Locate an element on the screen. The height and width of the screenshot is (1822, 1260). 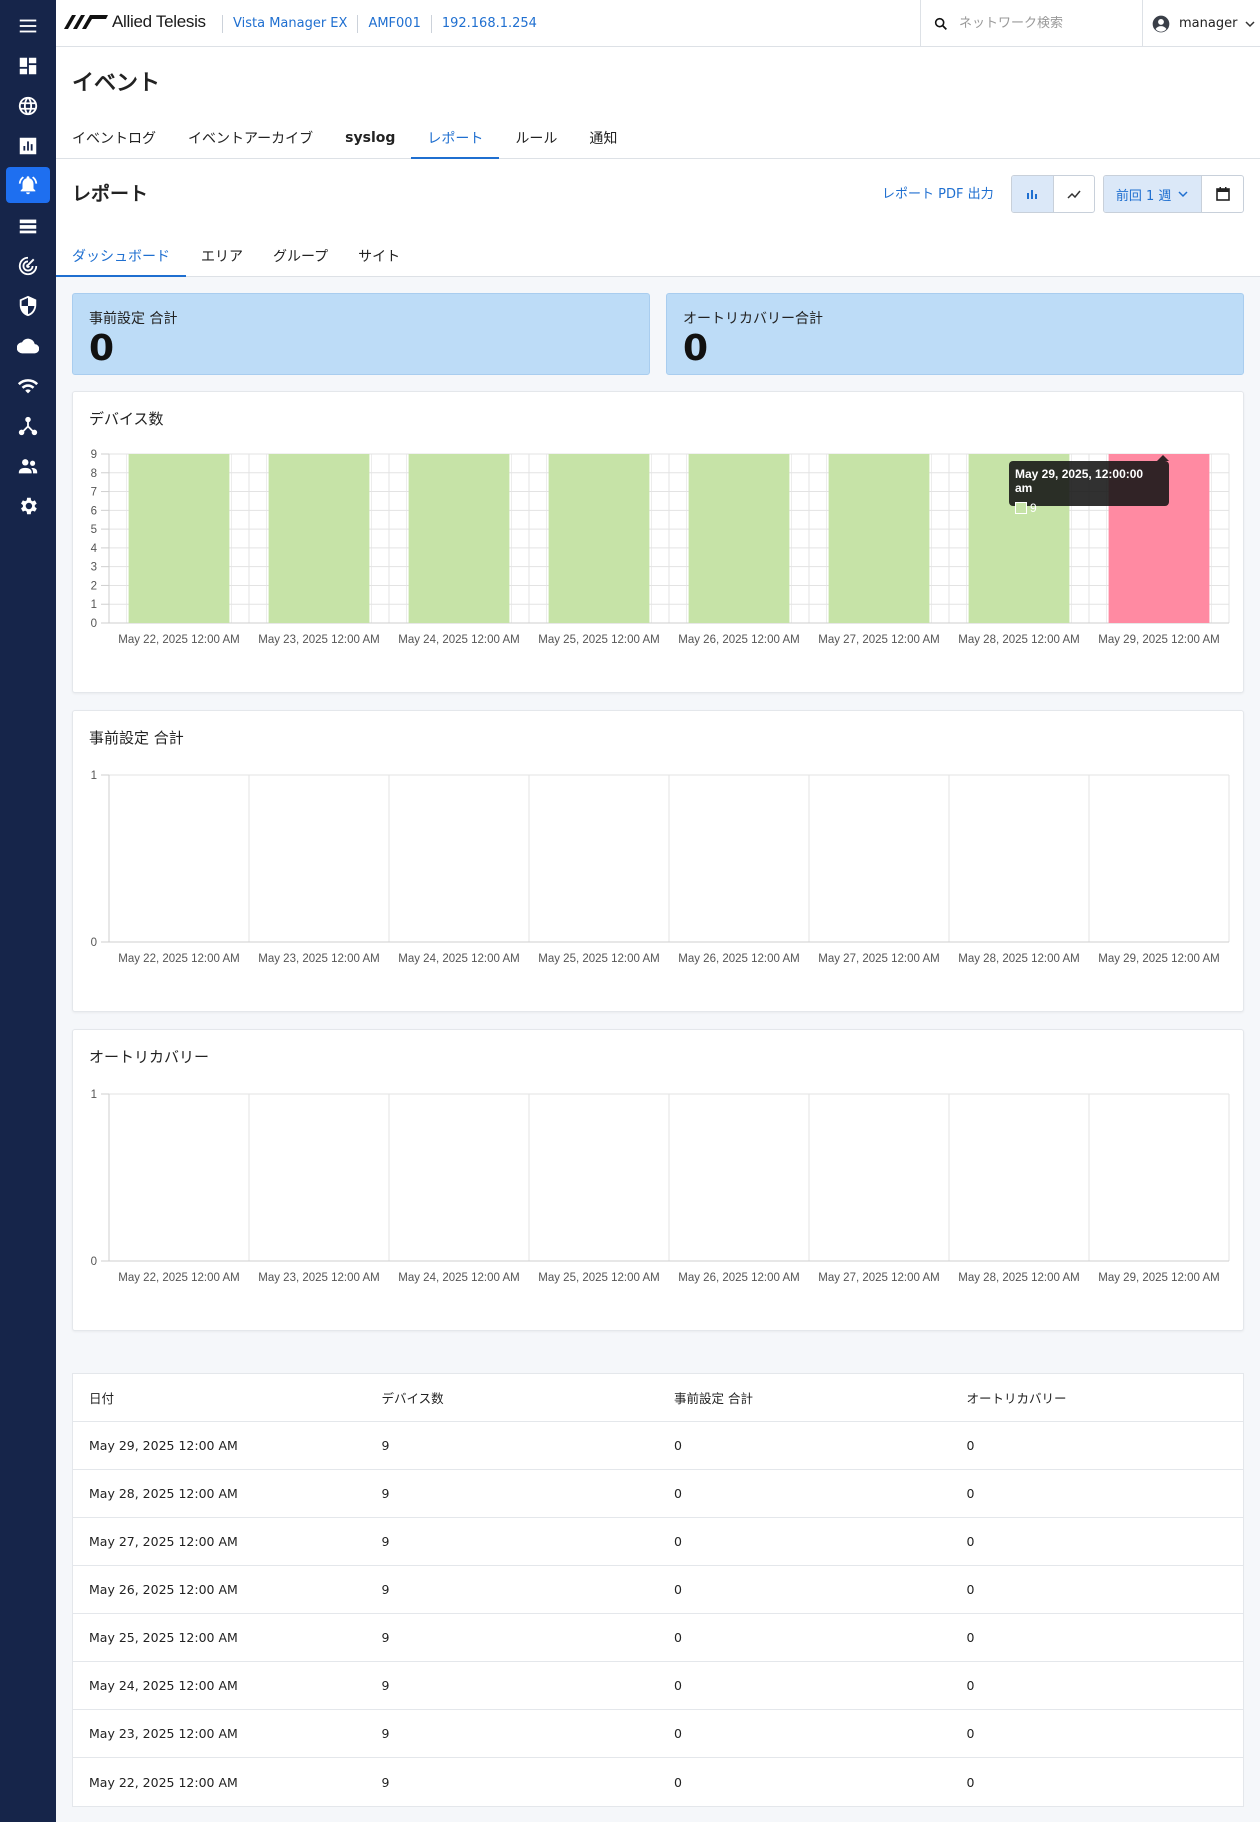
bar-view-button is located at coordinates (1032, 194).